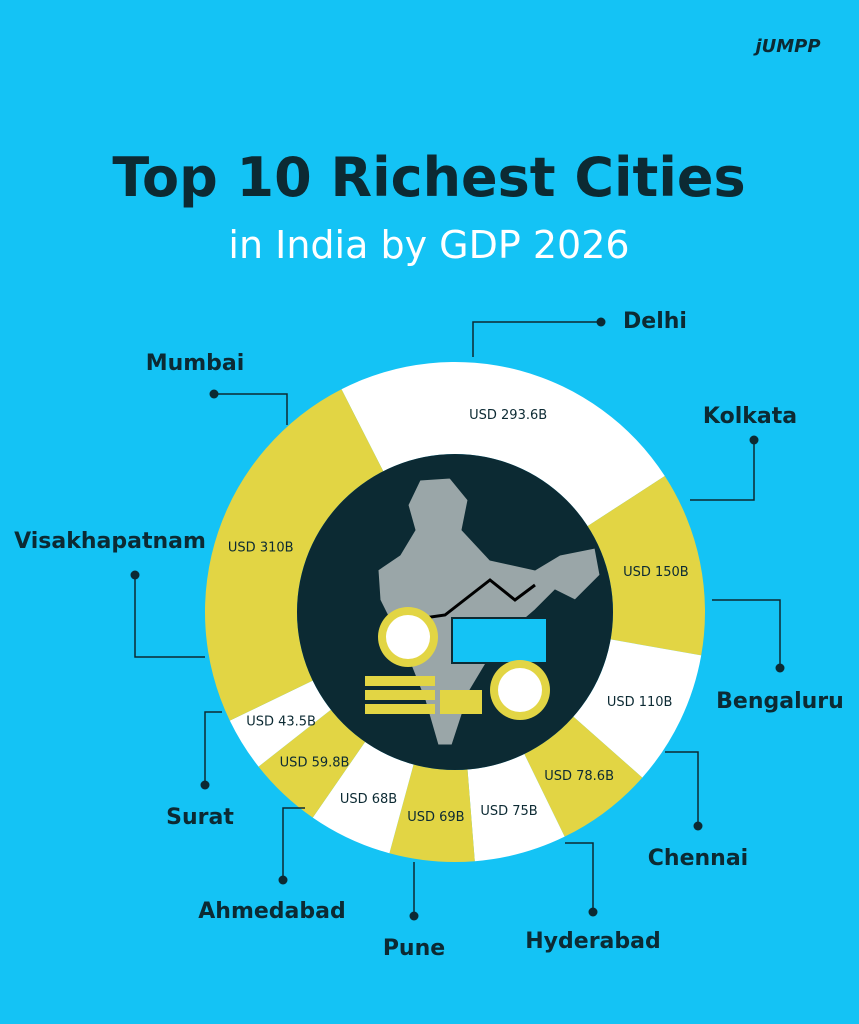 The height and width of the screenshot is (1024, 859). I want to click on value-label: USD 43.5B, so click(281, 722).